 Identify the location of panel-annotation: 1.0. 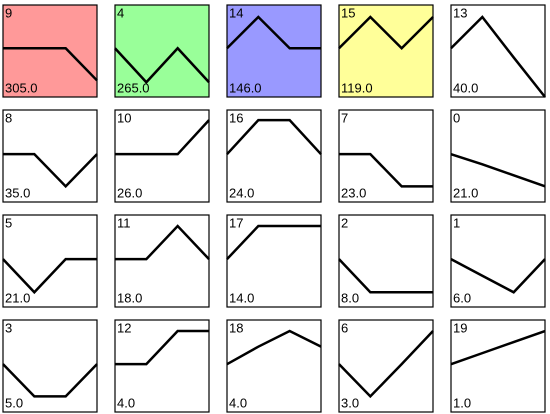
(462, 402).